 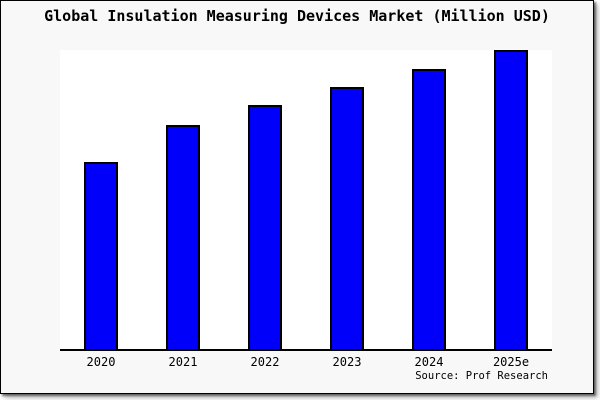 I want to click on bar-2025e, so click(x=511, y=199).